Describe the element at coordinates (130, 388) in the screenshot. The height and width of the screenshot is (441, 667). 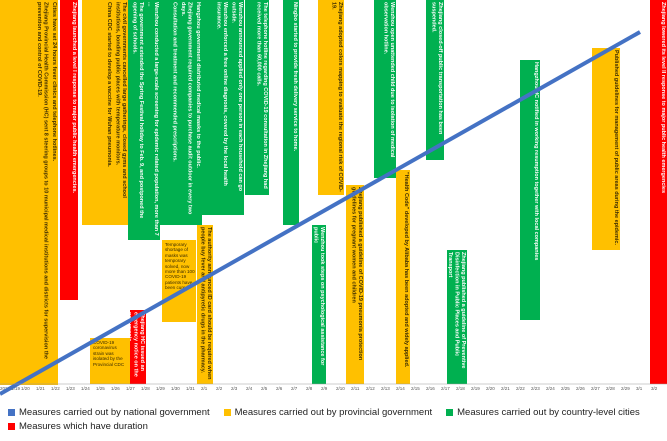
I see `date-label: 1/27` at that location.